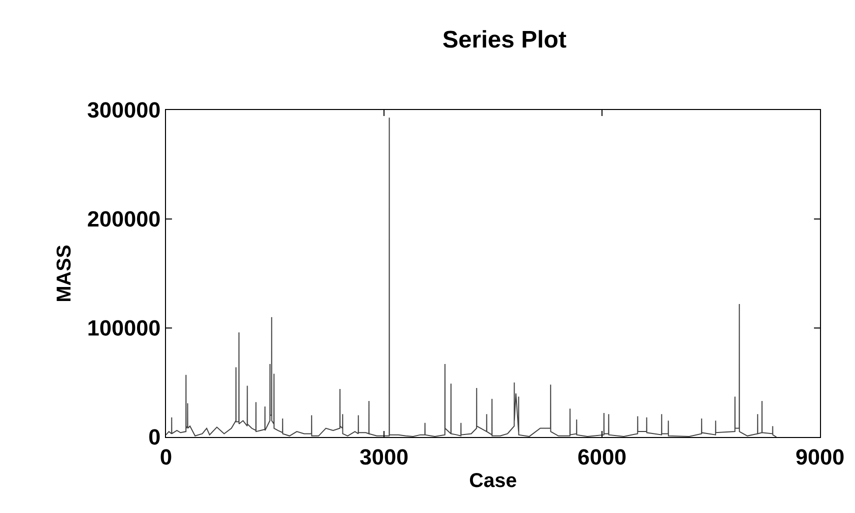 The width and height of the screenshot is (855, 513). What do you see at coordinates (65, 273) in the screenshot?
I see `y-axis-title: MASS` at bounding box center [65, 273].